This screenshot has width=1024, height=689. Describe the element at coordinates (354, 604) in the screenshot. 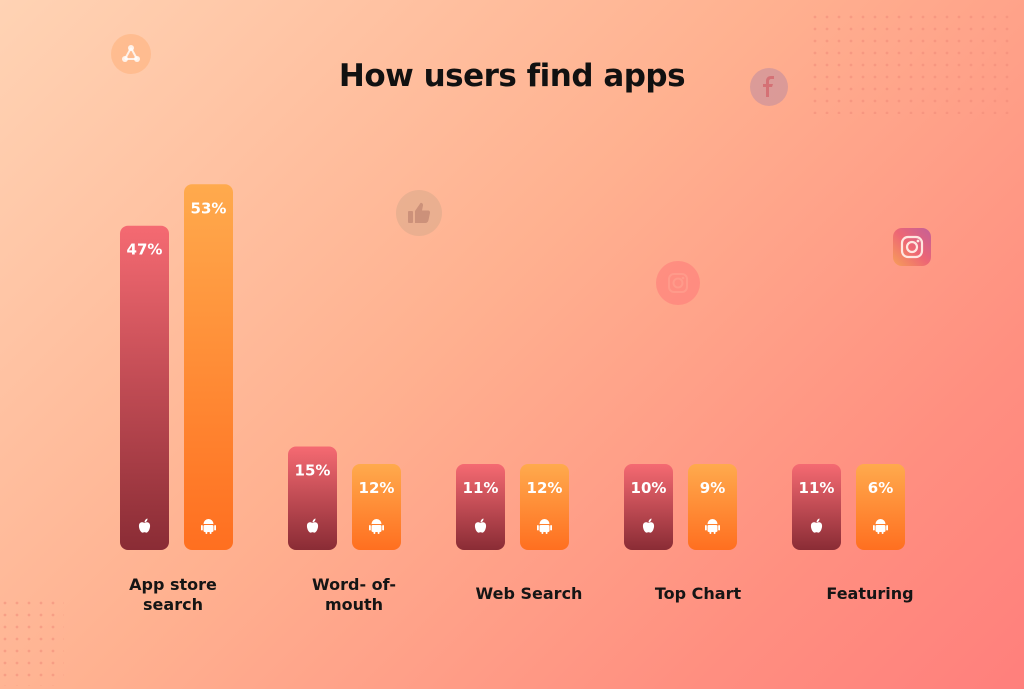

I see `category-label: mouth` at that location.